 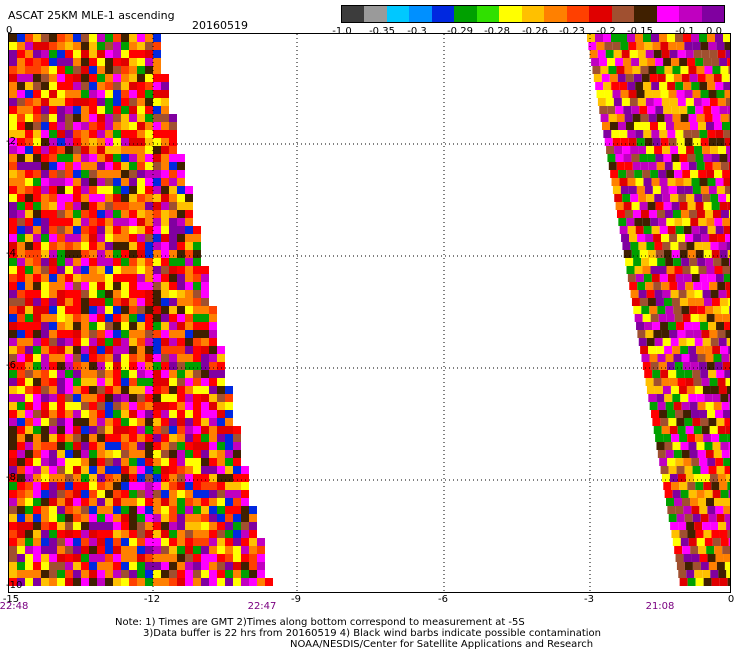 What do you see at coordinates (497, 31) in the screenshot?
I see `colorbar-label: -0.28` at bounding box center [497, 31].